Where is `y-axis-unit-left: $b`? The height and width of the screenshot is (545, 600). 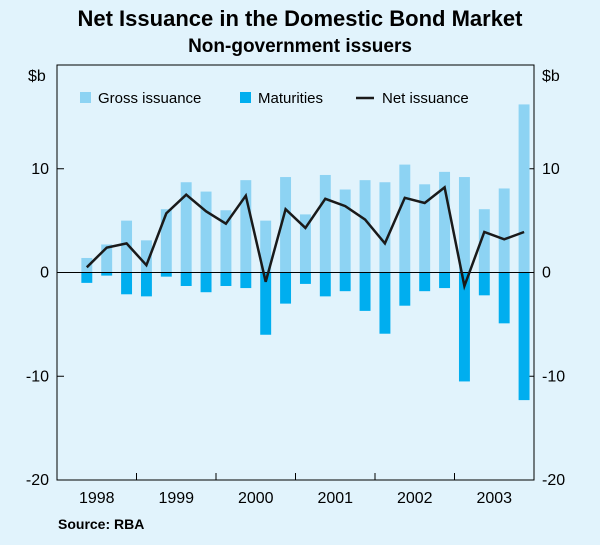
y-axis-unit-left: $b is located at coordinates (37, 76).